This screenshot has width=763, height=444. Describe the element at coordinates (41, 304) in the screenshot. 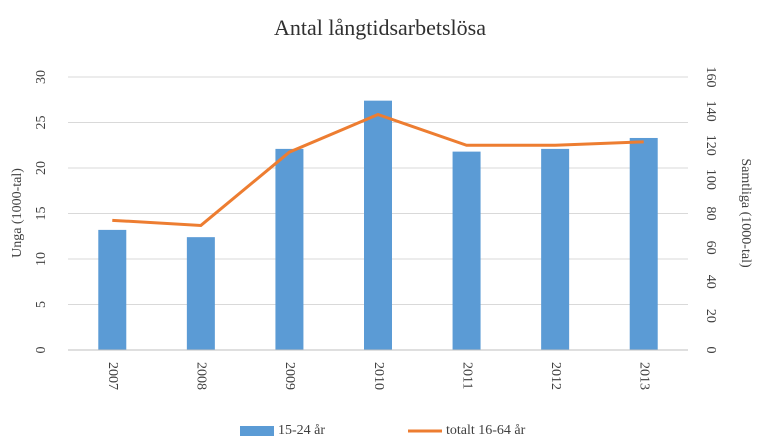

I see `y-tick-label: 5` at that location.